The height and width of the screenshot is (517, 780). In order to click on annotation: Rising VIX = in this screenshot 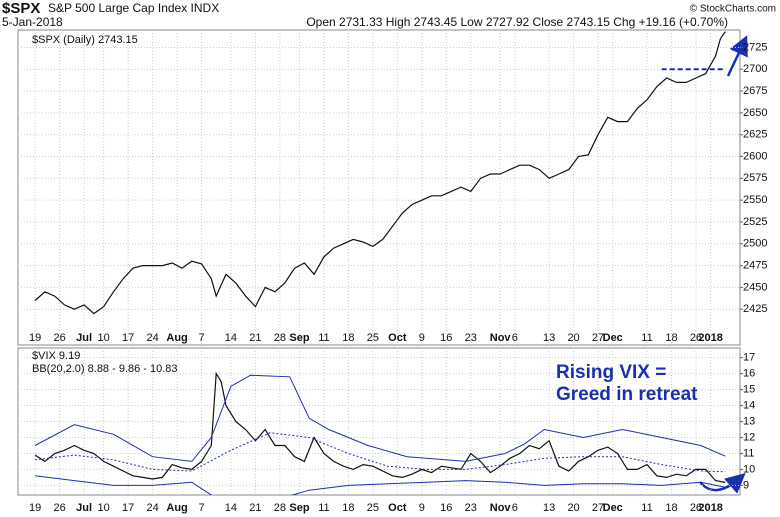, I will do `click(611, 372)`.